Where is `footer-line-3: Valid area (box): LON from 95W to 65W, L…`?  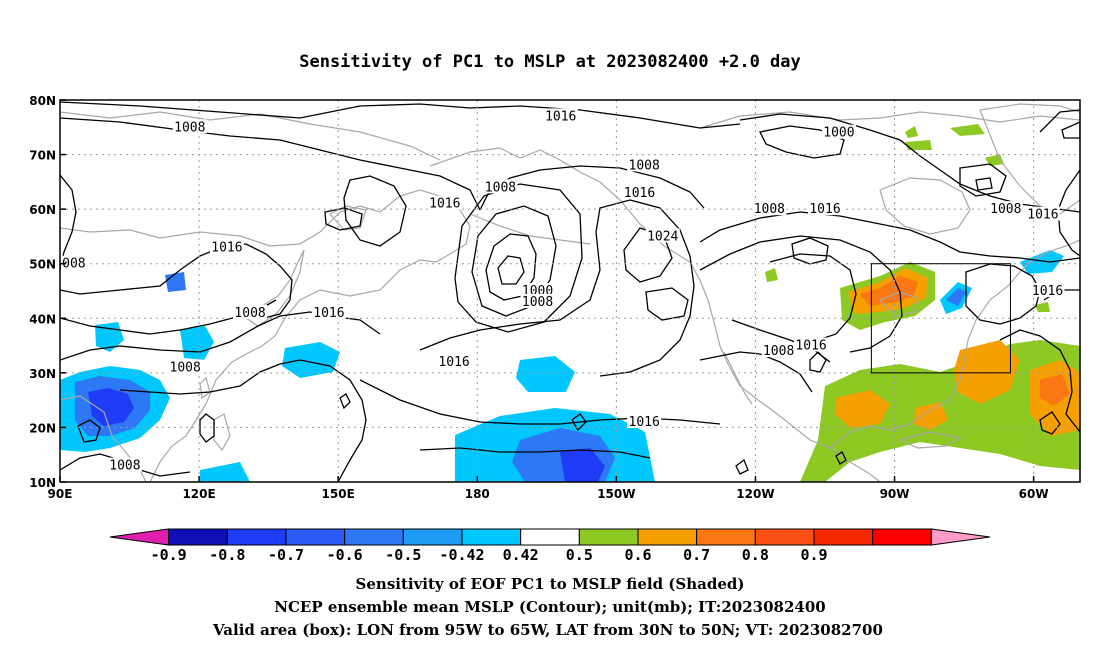
footer-line-3: Valid area (box): LON from 95W to 65W, L… is located at coordinates (547, 630).